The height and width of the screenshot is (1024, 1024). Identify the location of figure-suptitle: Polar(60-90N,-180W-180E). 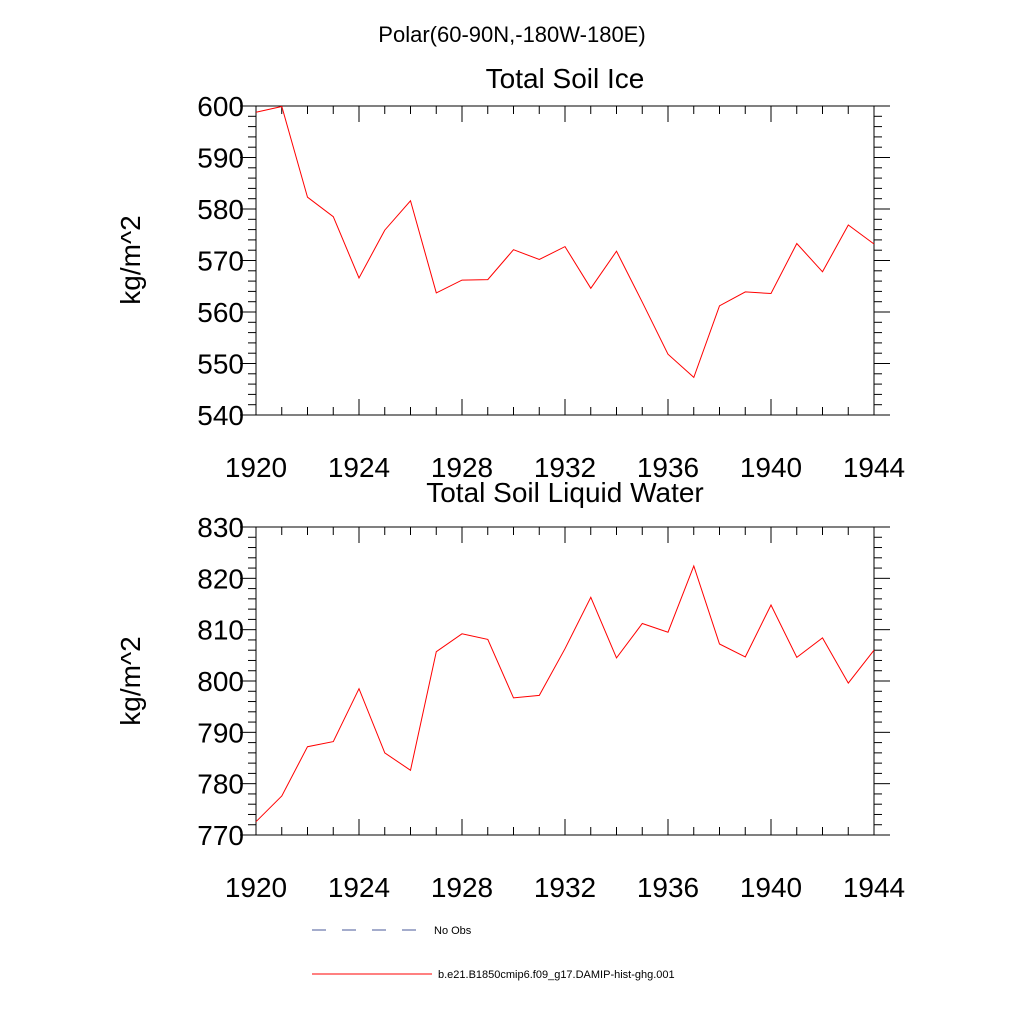
(511, 34).